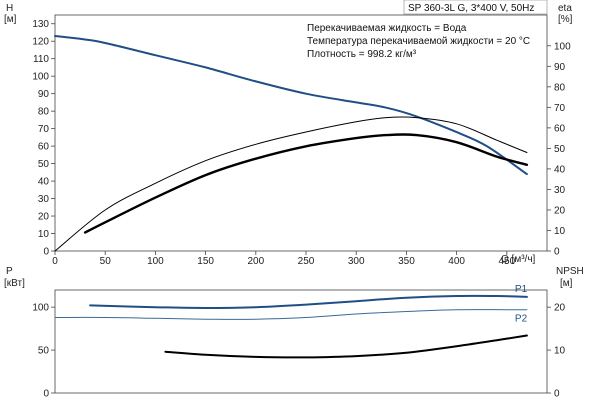 The height and width of the screenshot is (400, 600). I want to click on top-x-tick-label: 200, so click(255, 261).